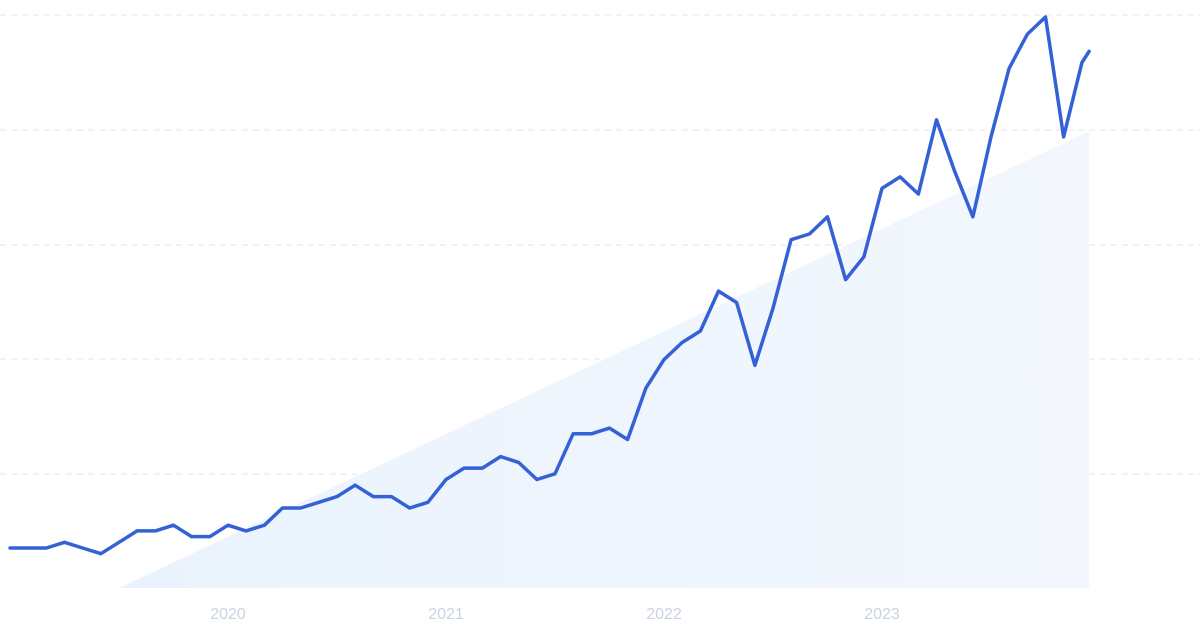  What do you see at coordinates (555, 614) in the screenshot?
I see `x-axis-ticks: 2020 2021 2022 2023` at bounding box center [555, 614].